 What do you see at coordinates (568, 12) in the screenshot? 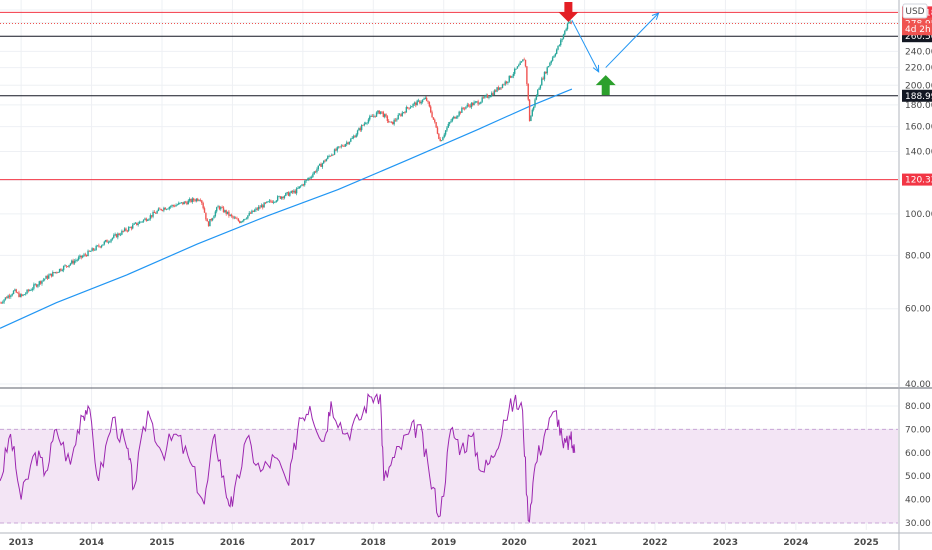
I see `red-down-arrow-icon` at bounding box center [568, 12].